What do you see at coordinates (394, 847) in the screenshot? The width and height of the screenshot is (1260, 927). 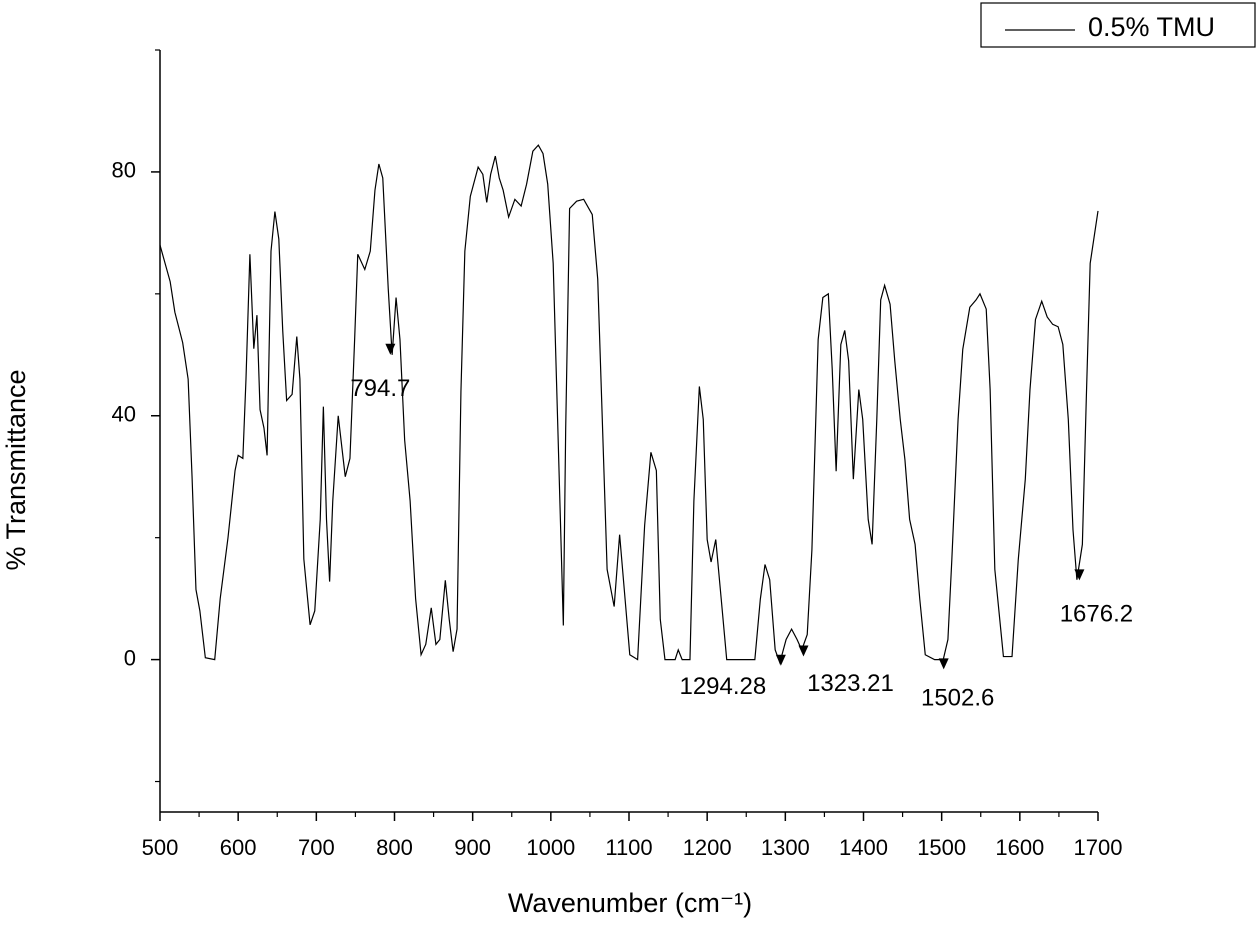 I see `x-tick-label: 800` at bounding box center [394, 847].